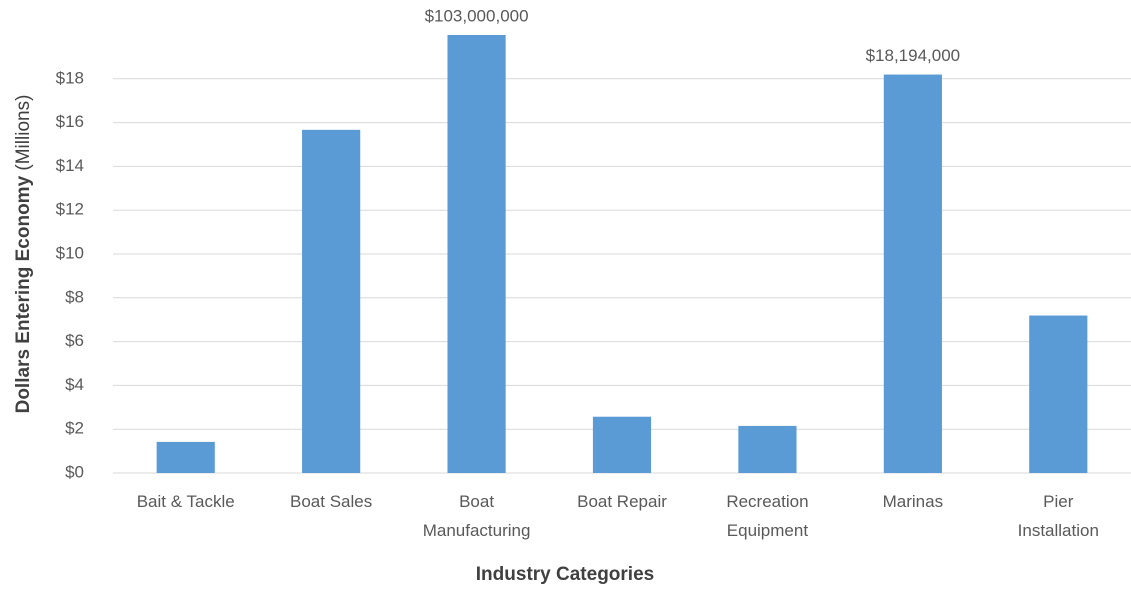 The height and width of the screenshot is (589, 1131). What do you see at coordinates (477, 516) in the screenshot?
I see `x-tick-label: Boat Manufacturing` at bounding box center [477, 516].